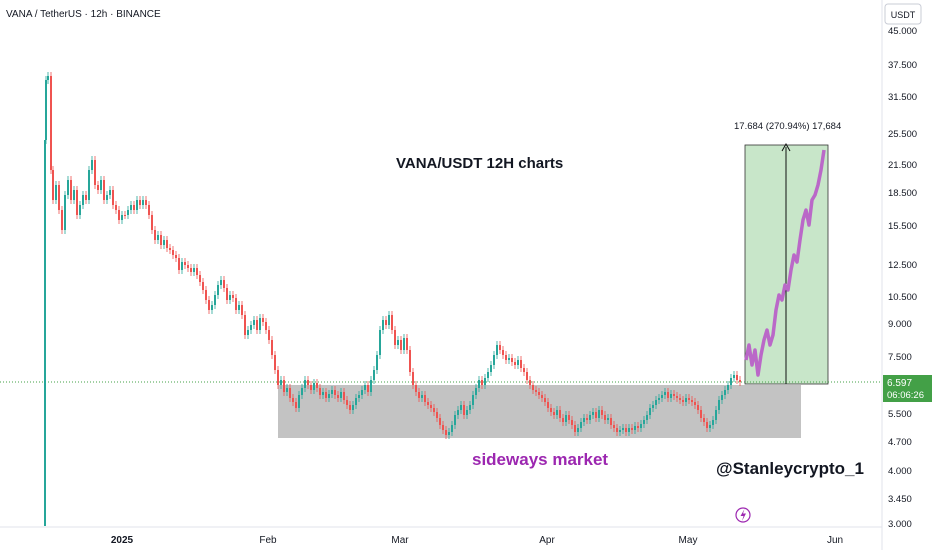 The width and height of the screenshot is (932, 550). Describe the element at coordinates (899, 383) in the screenshot. I see `current-price-value: 6.597` at that location.